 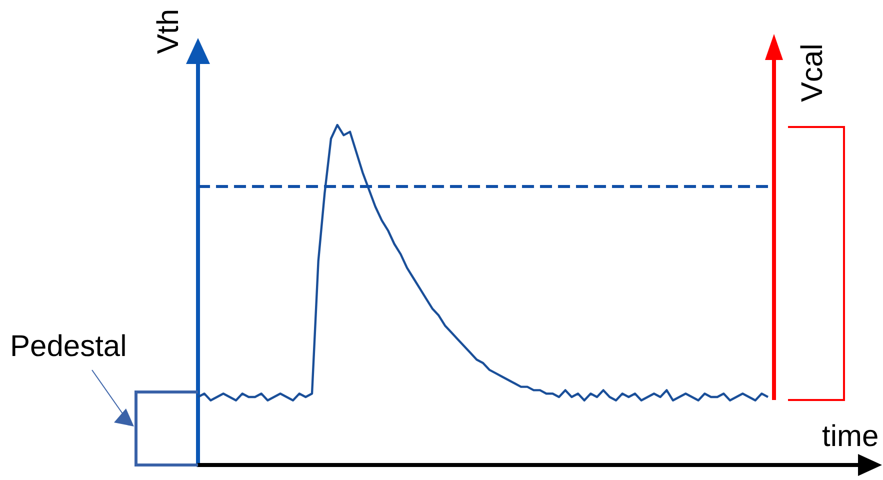 I want to click on y-axis-title: Vth, so click(x=169, y=31).